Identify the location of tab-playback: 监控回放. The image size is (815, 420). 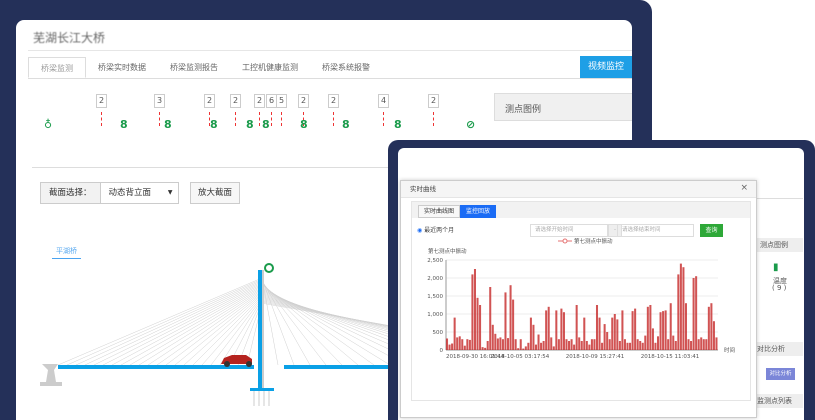
(478, 211).